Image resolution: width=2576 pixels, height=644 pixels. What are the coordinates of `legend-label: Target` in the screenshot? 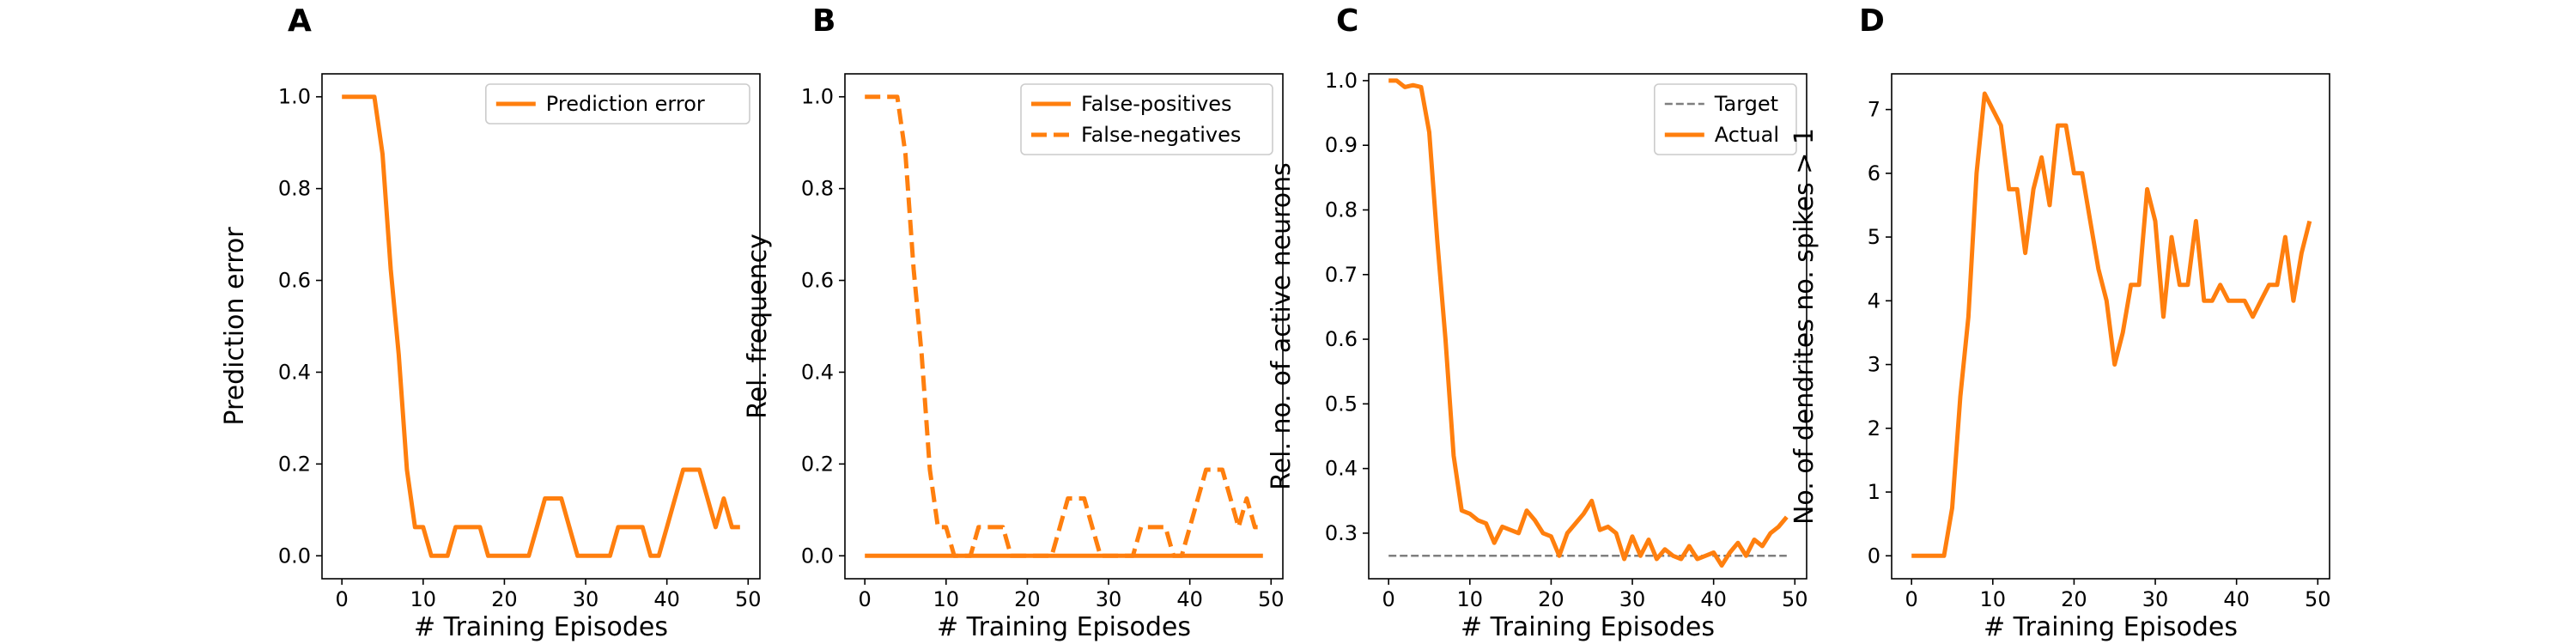 It's located at (1746, 104).